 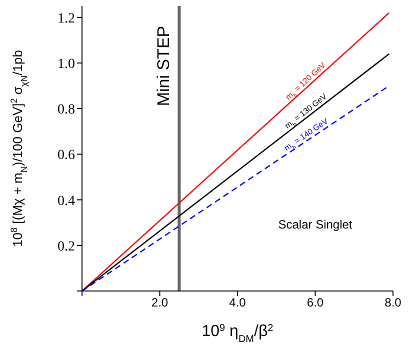 What do you see at coordinates (66, 201) in the screenshot?
I see `y-tick-label: 0.4` at bounding box center [66, 201].